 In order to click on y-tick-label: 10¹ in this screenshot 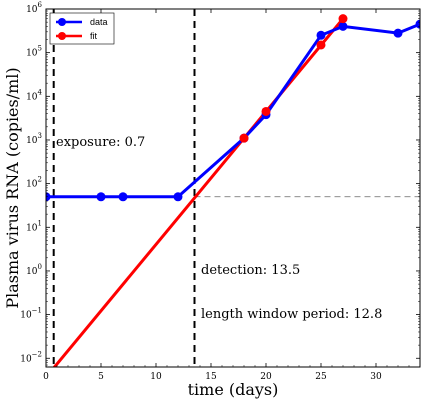, I will do `click(34, 226)`.